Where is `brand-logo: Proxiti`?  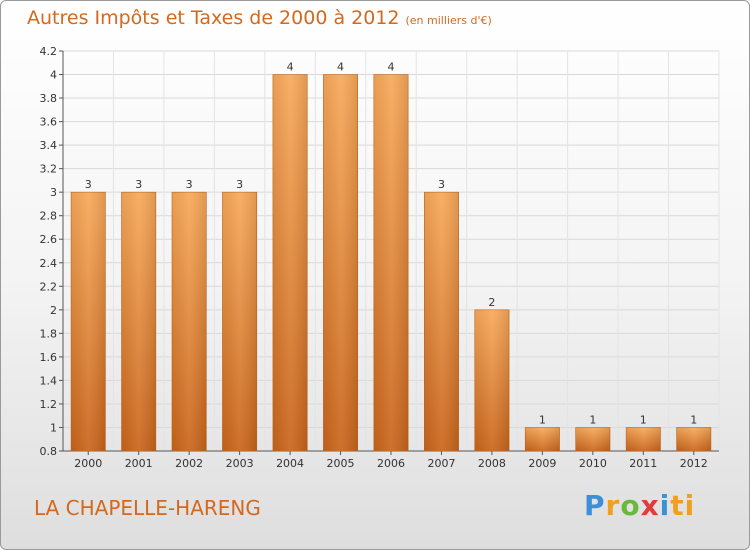 brand-logo: Proxiti is located at coordinates (639, 505).